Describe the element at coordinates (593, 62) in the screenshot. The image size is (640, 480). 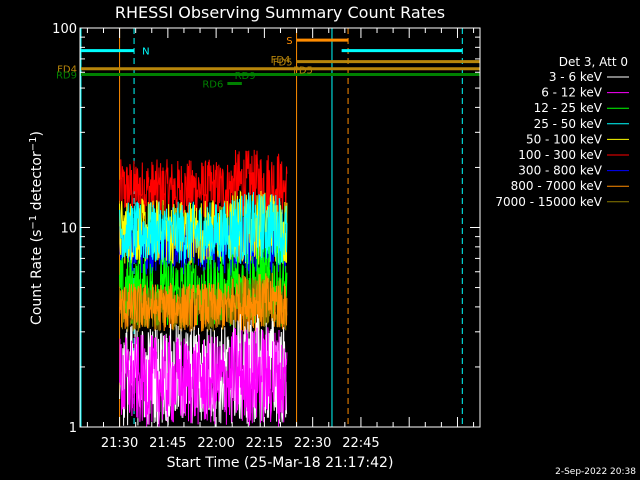
I see `legend-title: Det 3, Att 0` at that location.